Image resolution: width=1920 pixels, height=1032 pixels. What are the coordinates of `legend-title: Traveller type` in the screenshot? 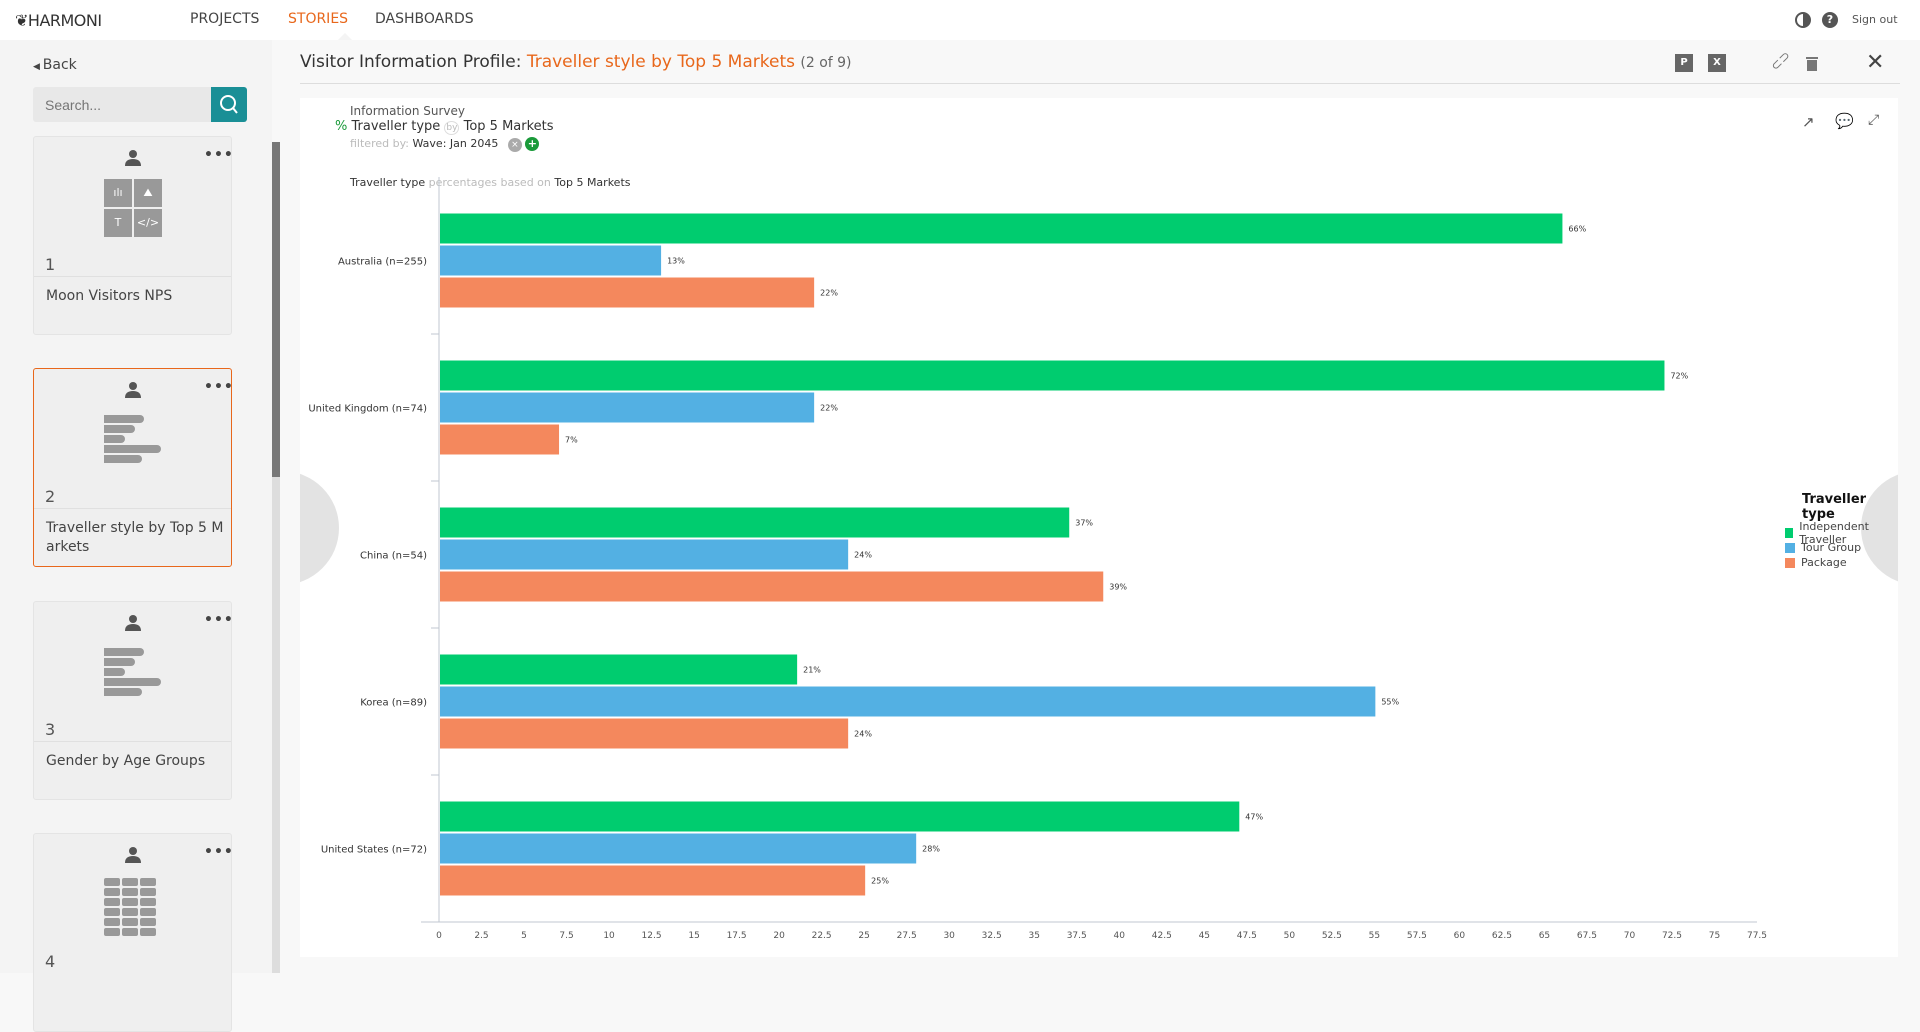 It's located at (1834, 507).